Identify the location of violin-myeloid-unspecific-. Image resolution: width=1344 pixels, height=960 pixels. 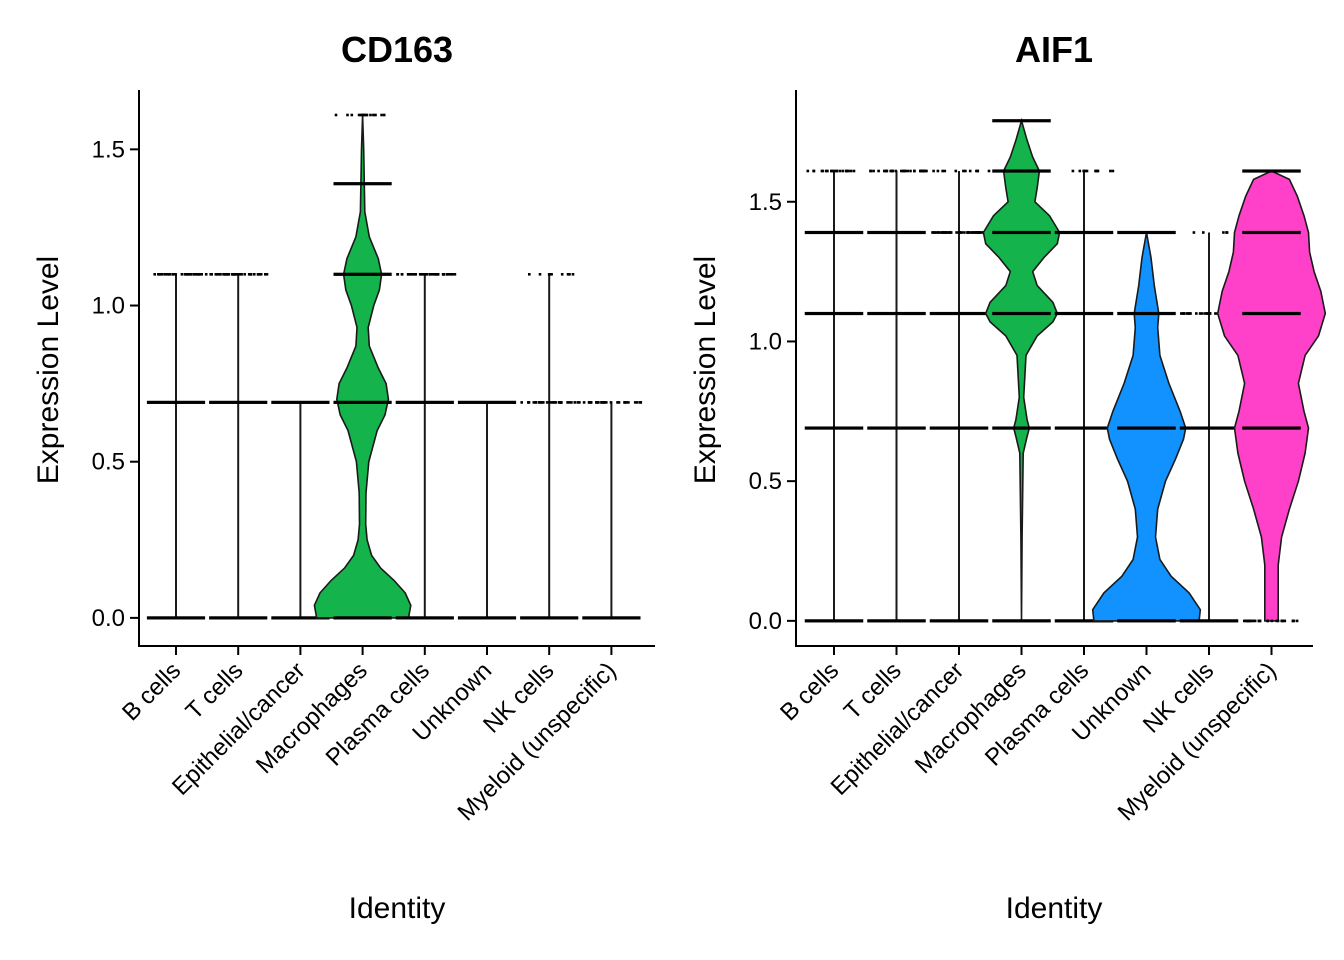
(1271, 396).